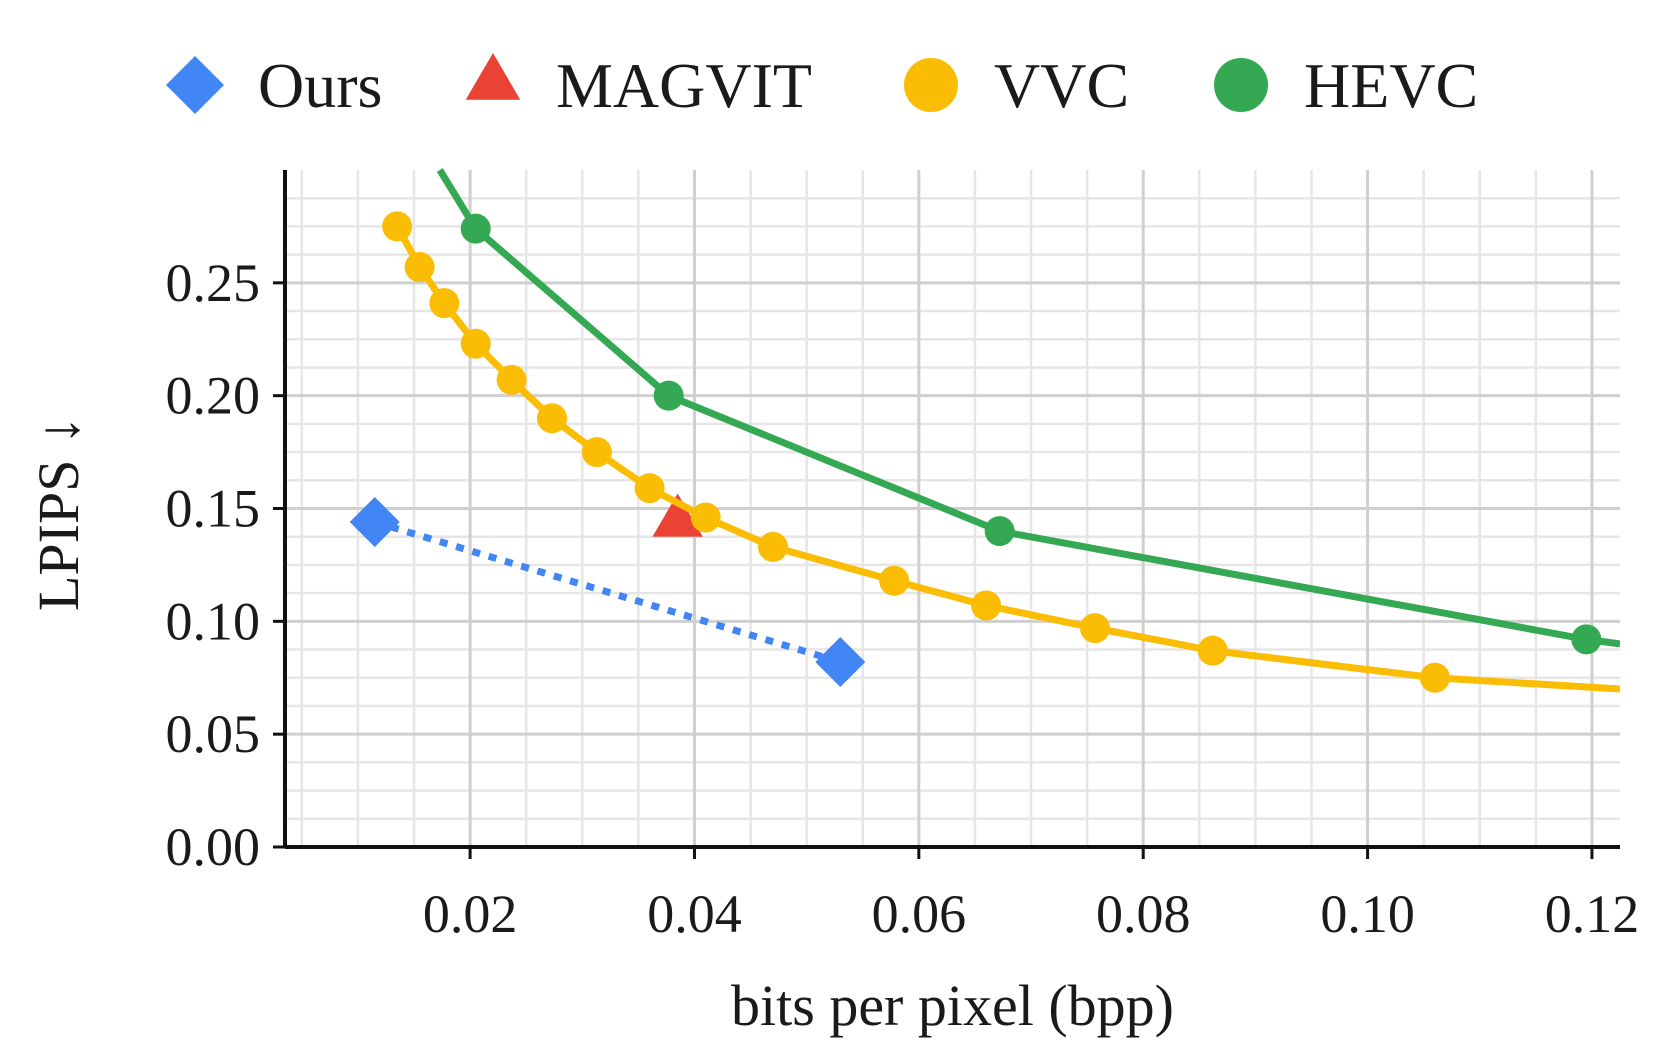 The image size is (1661, 1046). Describe the element at coordinates (213, 847) in the screenshot. I see `y-tick-label: 0.00` at that location.